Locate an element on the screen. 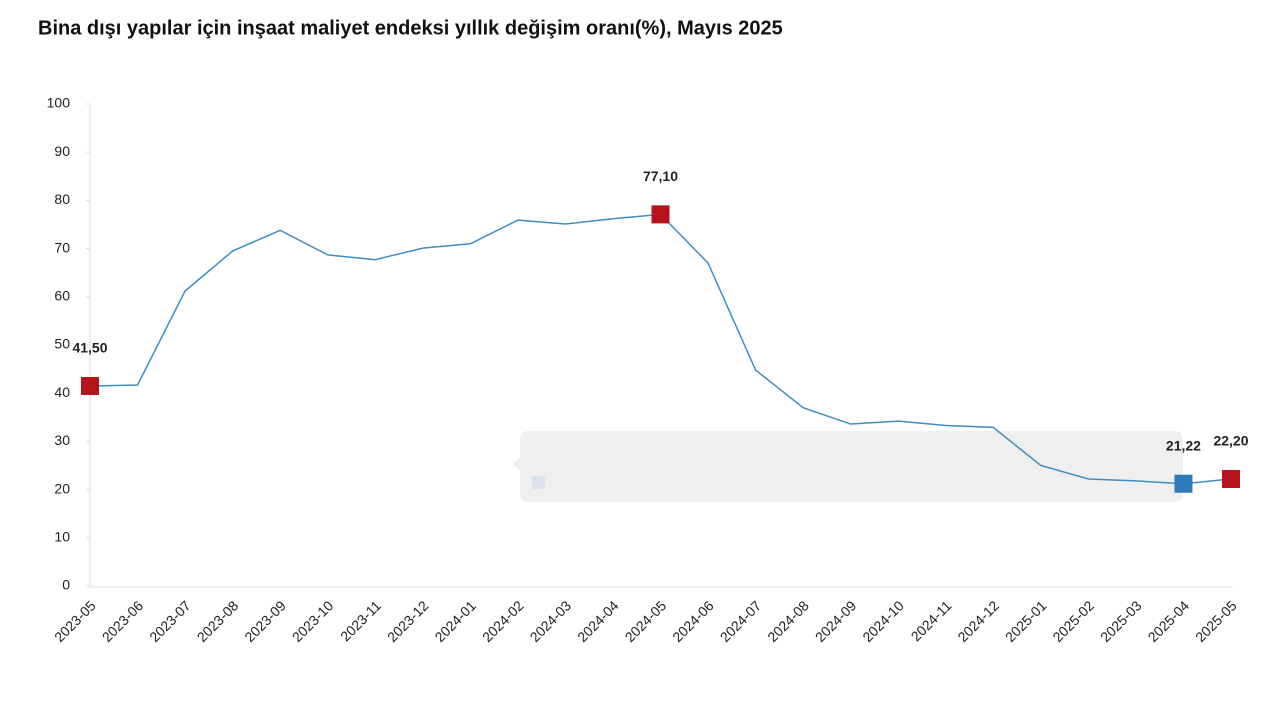  x-tick-label: 2023-08 is located at coordinates (218, 621).